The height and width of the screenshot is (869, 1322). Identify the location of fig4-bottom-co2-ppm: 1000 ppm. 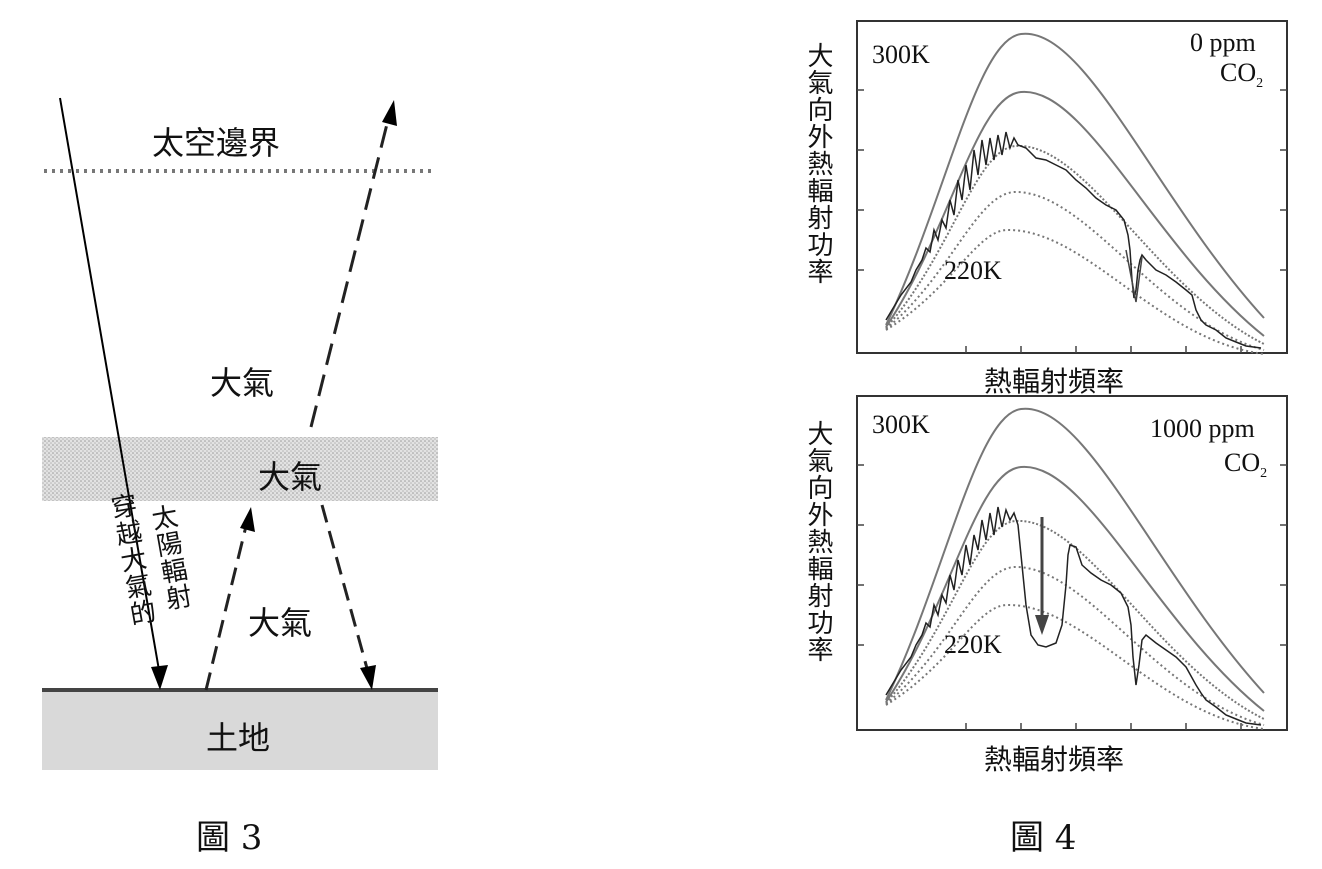
(1202, 428).